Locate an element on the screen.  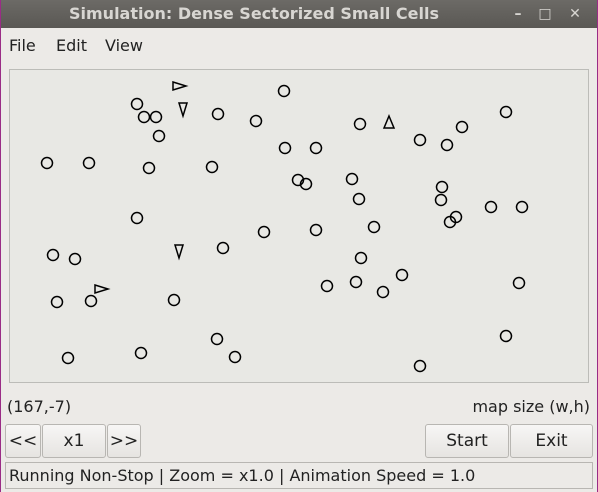
rewind-button: << is located at coordinates (23, 441).